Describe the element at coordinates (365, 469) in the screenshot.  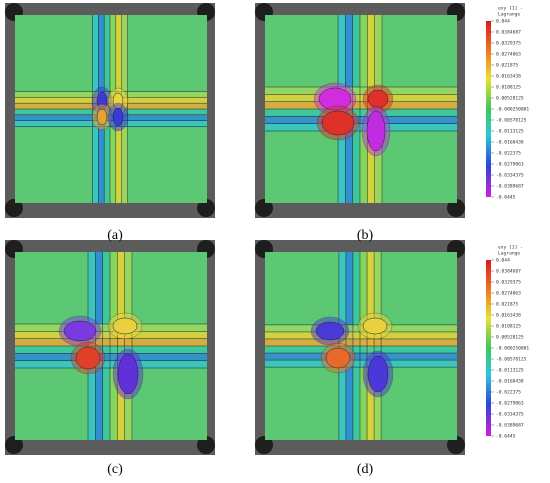
I see `panel-label: (d)` at that location.